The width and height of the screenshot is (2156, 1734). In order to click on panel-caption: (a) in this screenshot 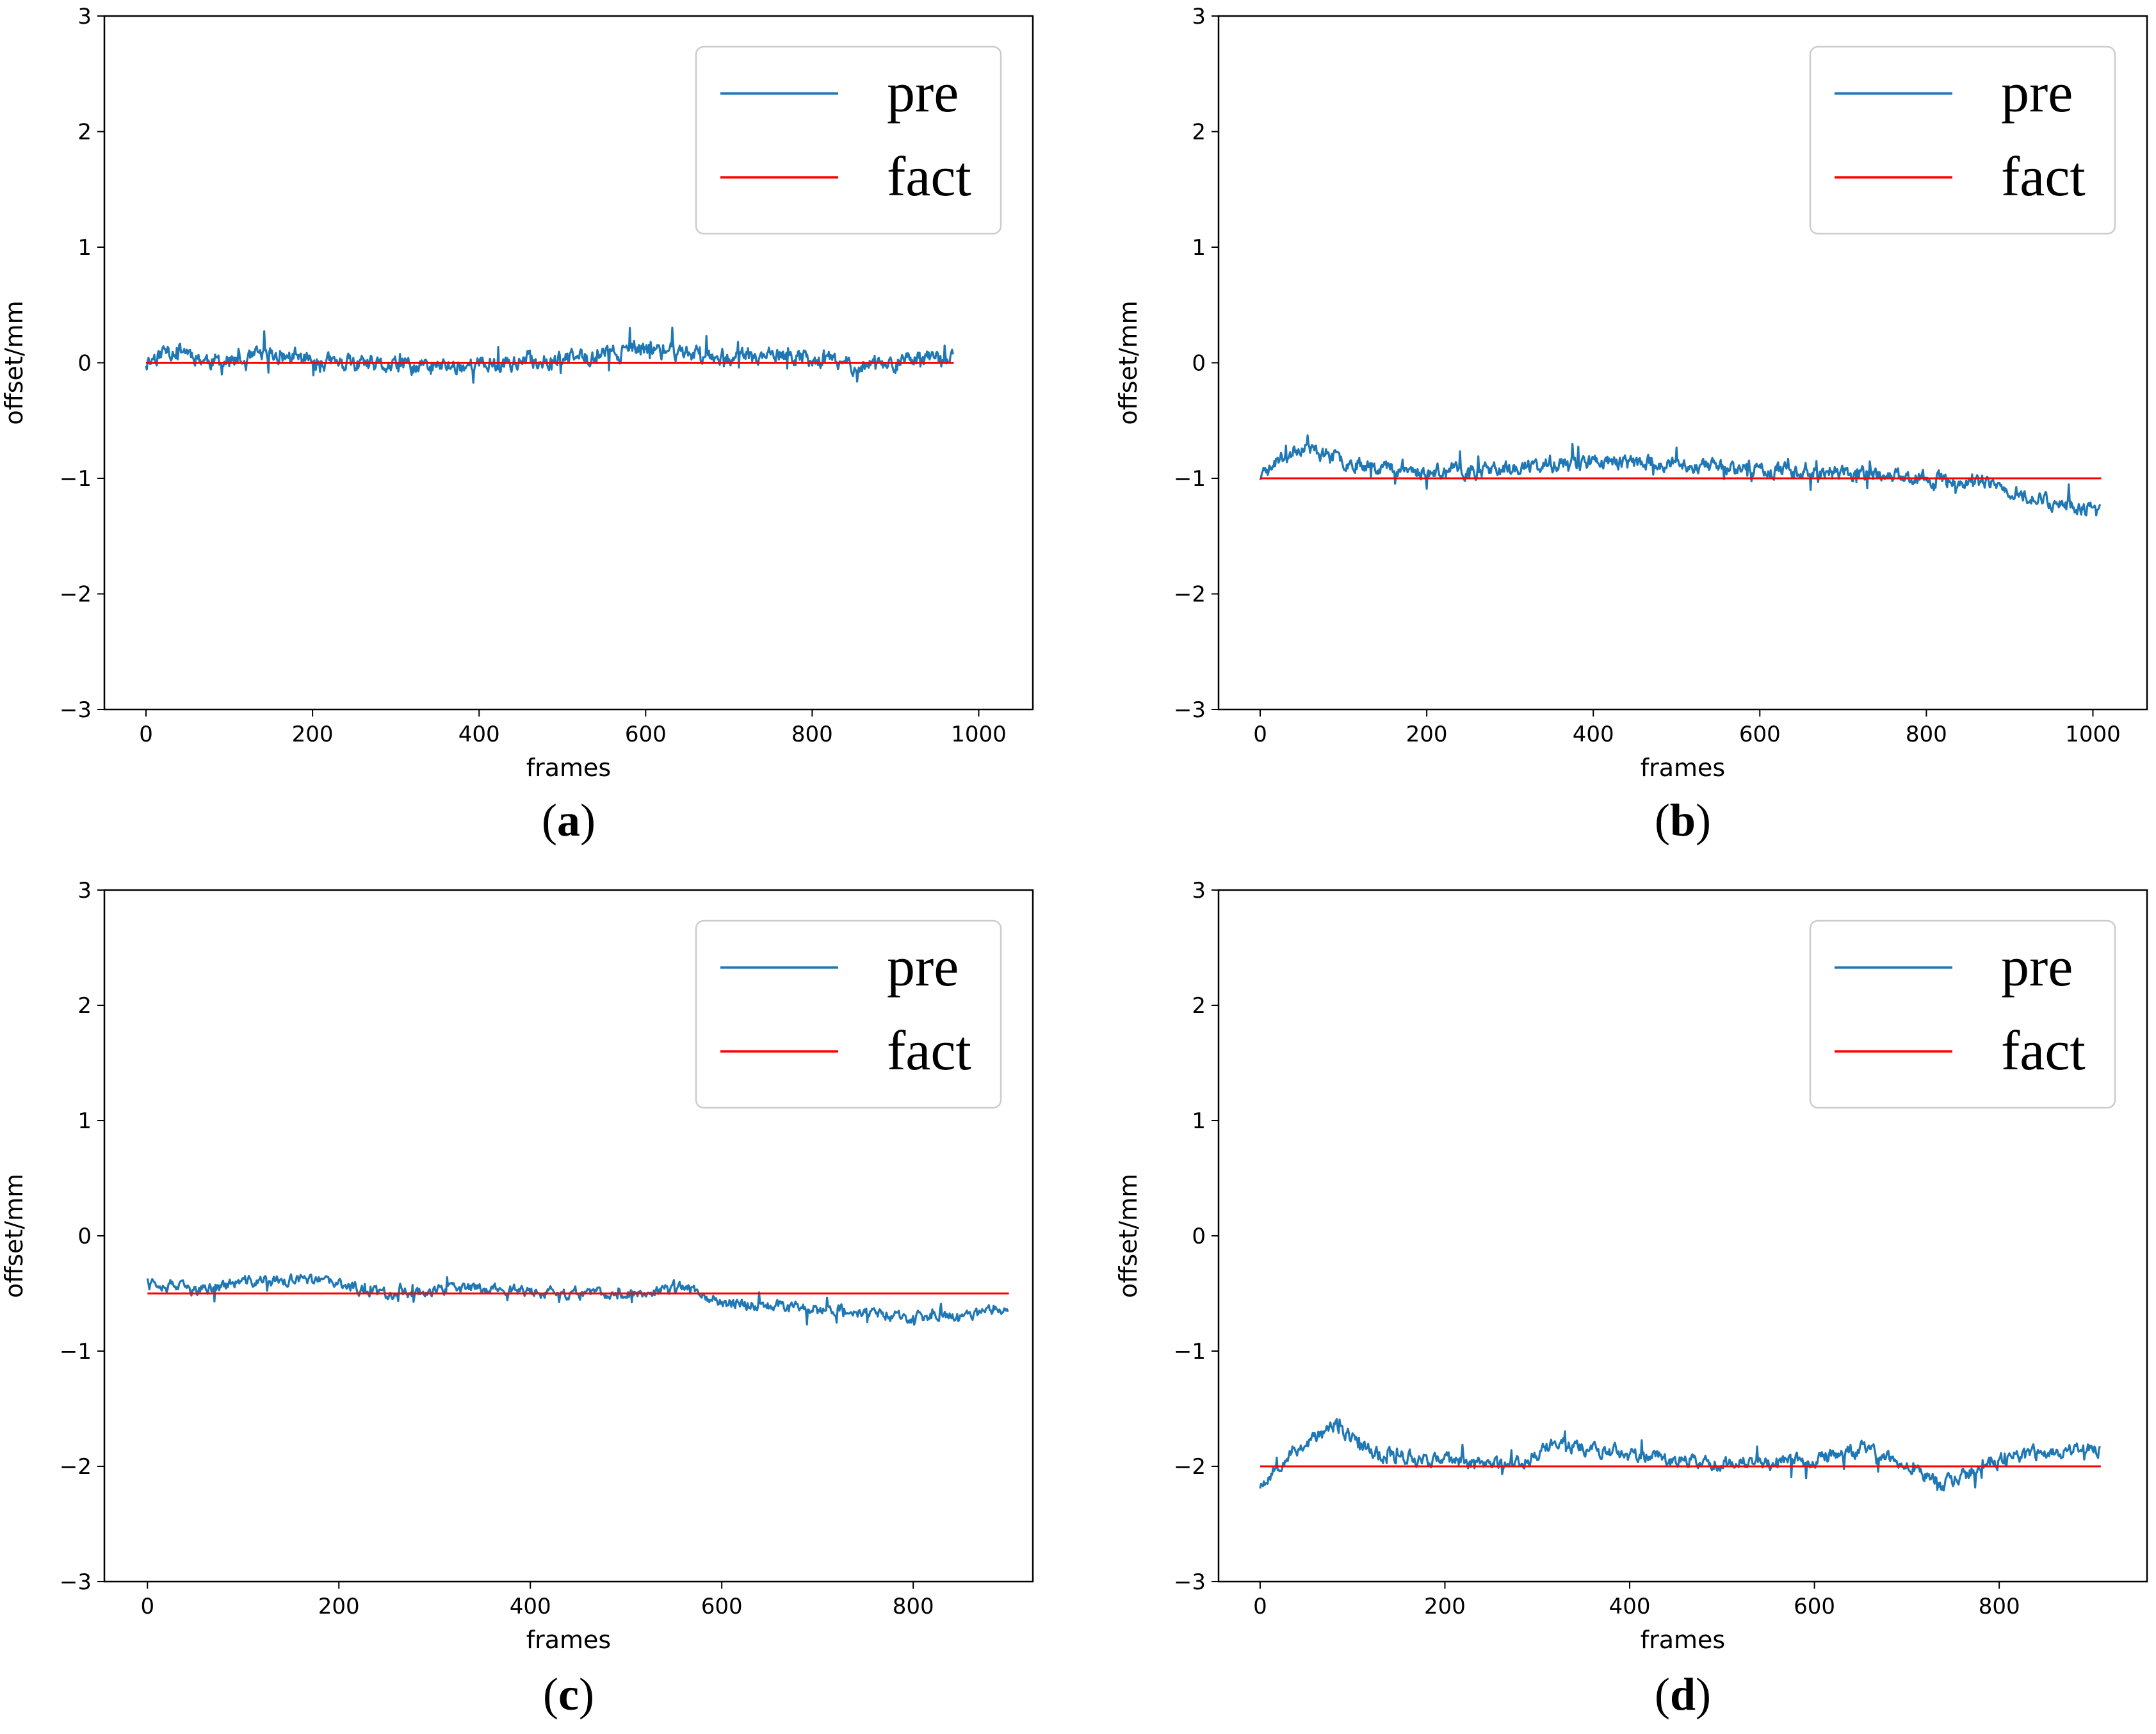, I will do `click(569, 821)`.